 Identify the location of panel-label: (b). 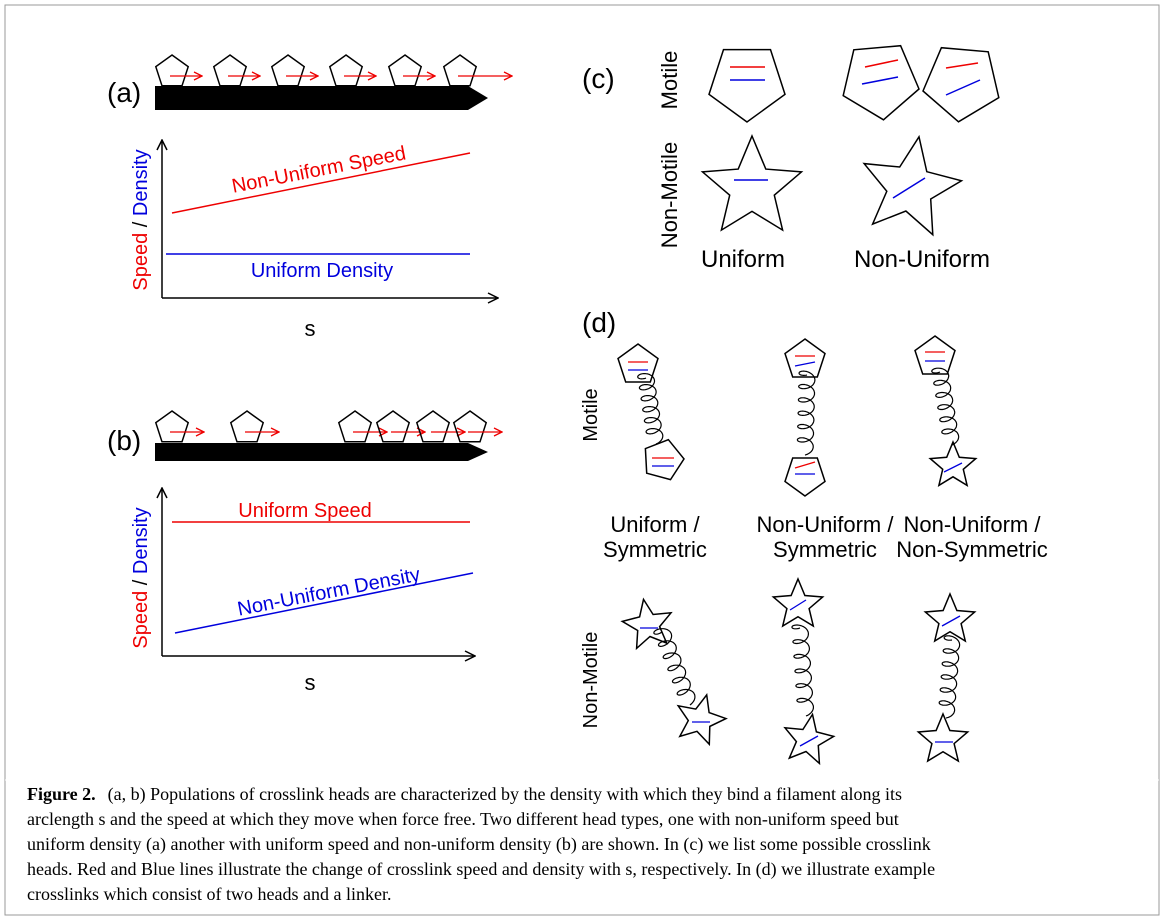
(124, 440).